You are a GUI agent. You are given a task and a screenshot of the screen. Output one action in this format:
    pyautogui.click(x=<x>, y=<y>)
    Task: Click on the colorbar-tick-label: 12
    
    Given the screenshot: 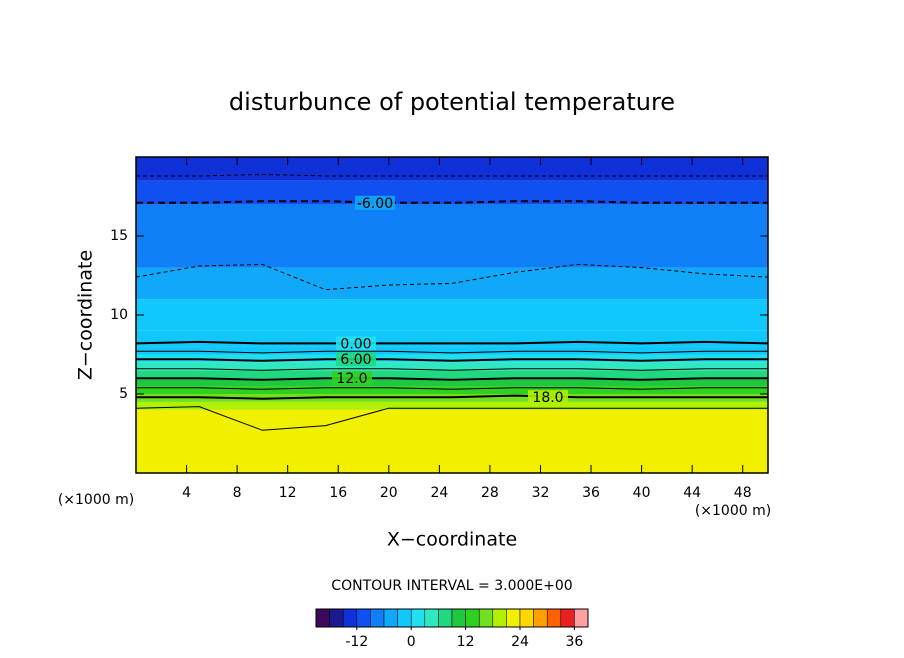 What is the action you would take?
    pyautogui.click(x=466, y=642)
    